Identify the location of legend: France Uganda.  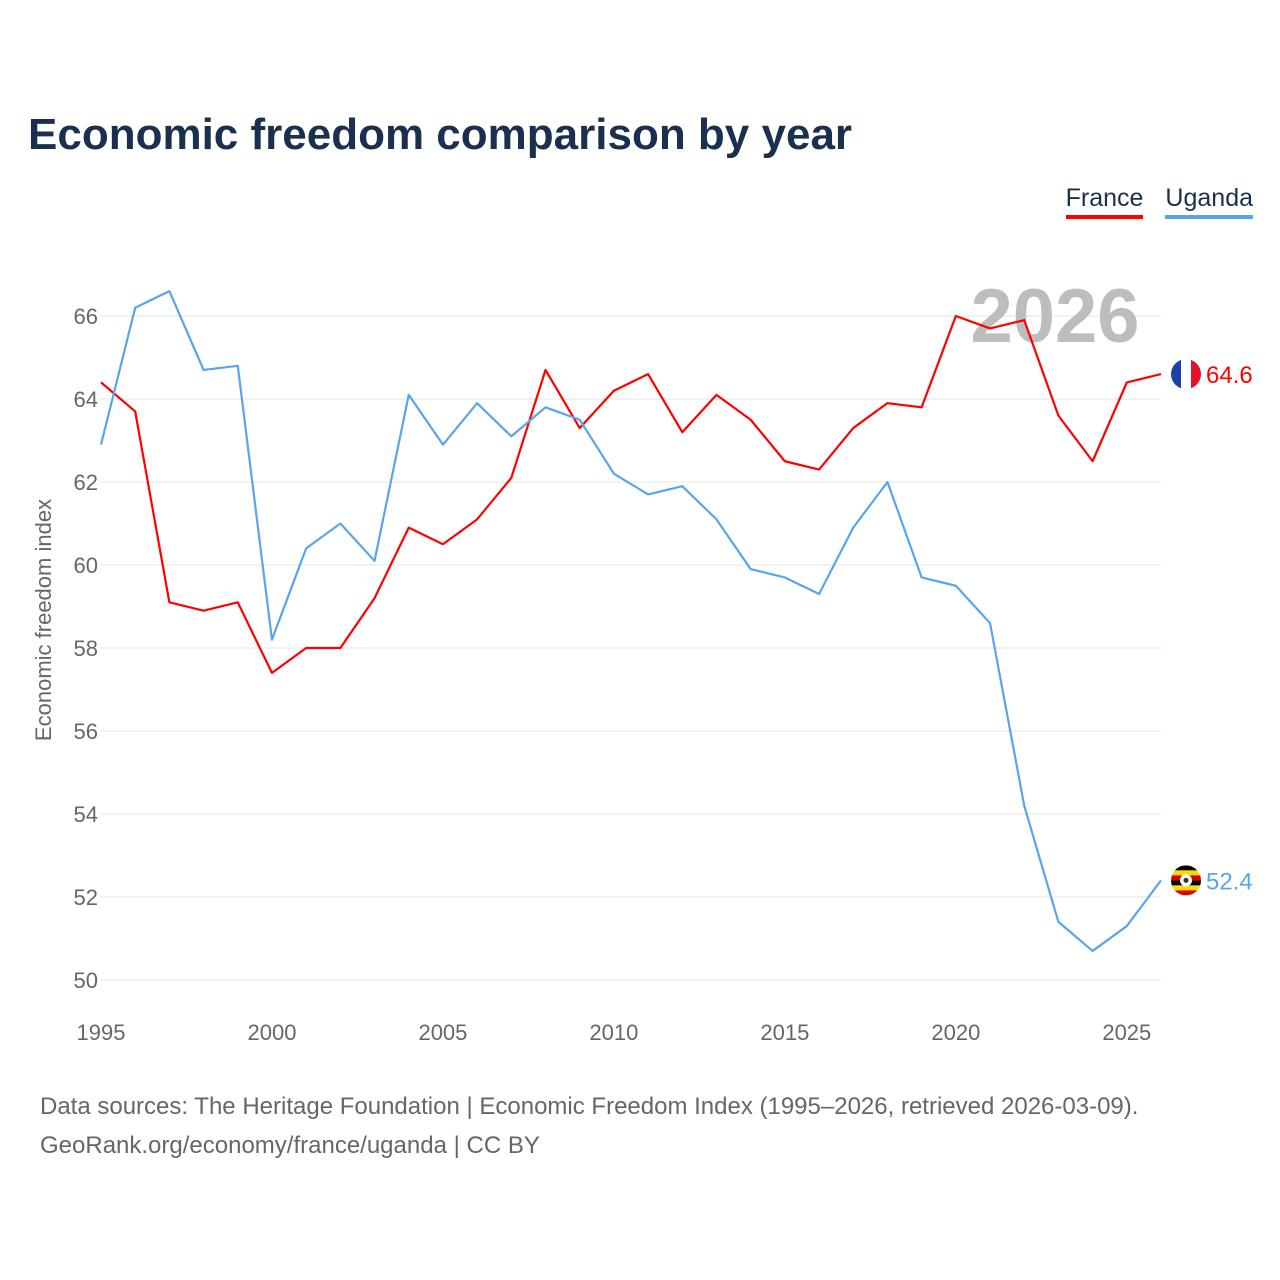
(1159, 201).